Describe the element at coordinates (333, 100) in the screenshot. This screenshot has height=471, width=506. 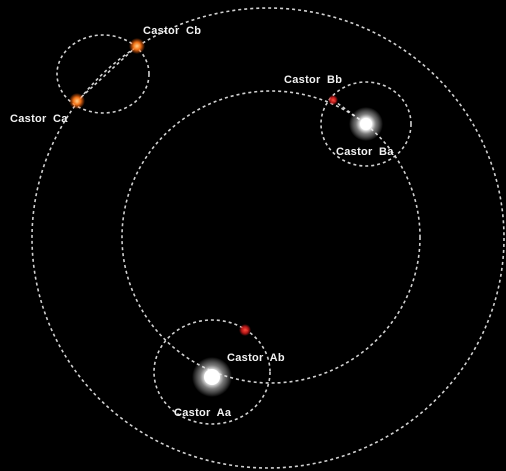
I see `castor-bb-star` at that location.